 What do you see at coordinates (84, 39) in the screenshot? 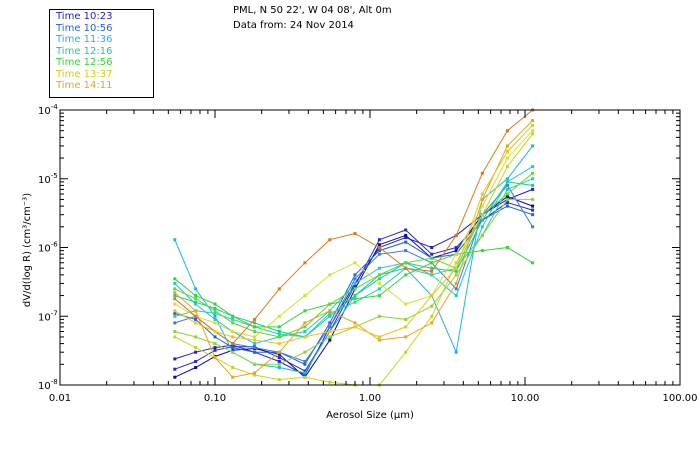
I see `legend-item: Time 11:36` at bounding box center [84, 39].